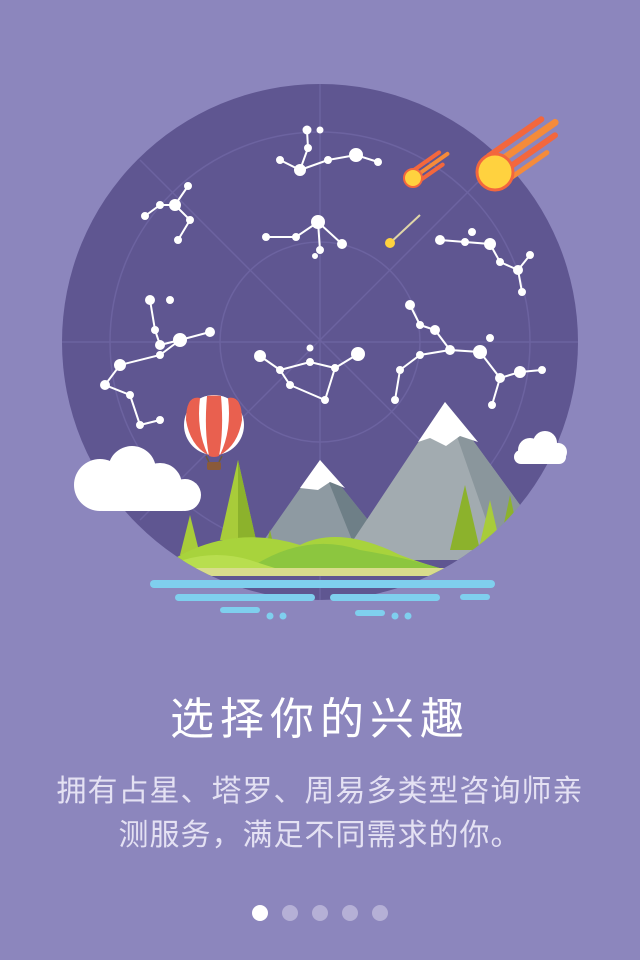  I want to click on hot-air-balloon-icon, so click(214, 432).